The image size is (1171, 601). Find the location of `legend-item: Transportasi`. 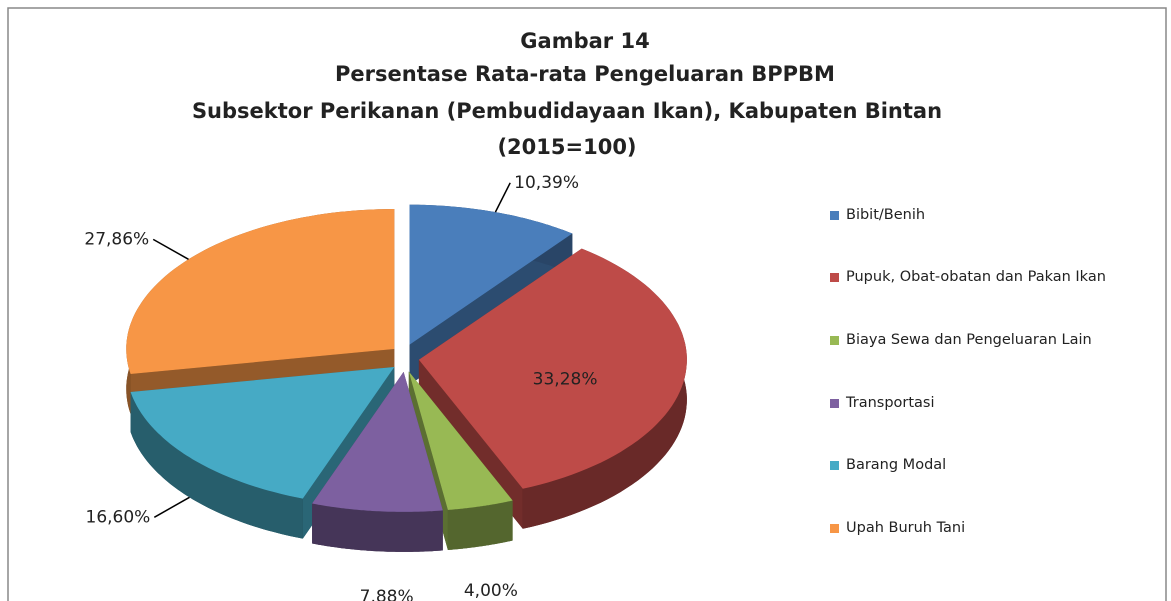

legend-item: Transportasi is located at coordinates (985, 403).